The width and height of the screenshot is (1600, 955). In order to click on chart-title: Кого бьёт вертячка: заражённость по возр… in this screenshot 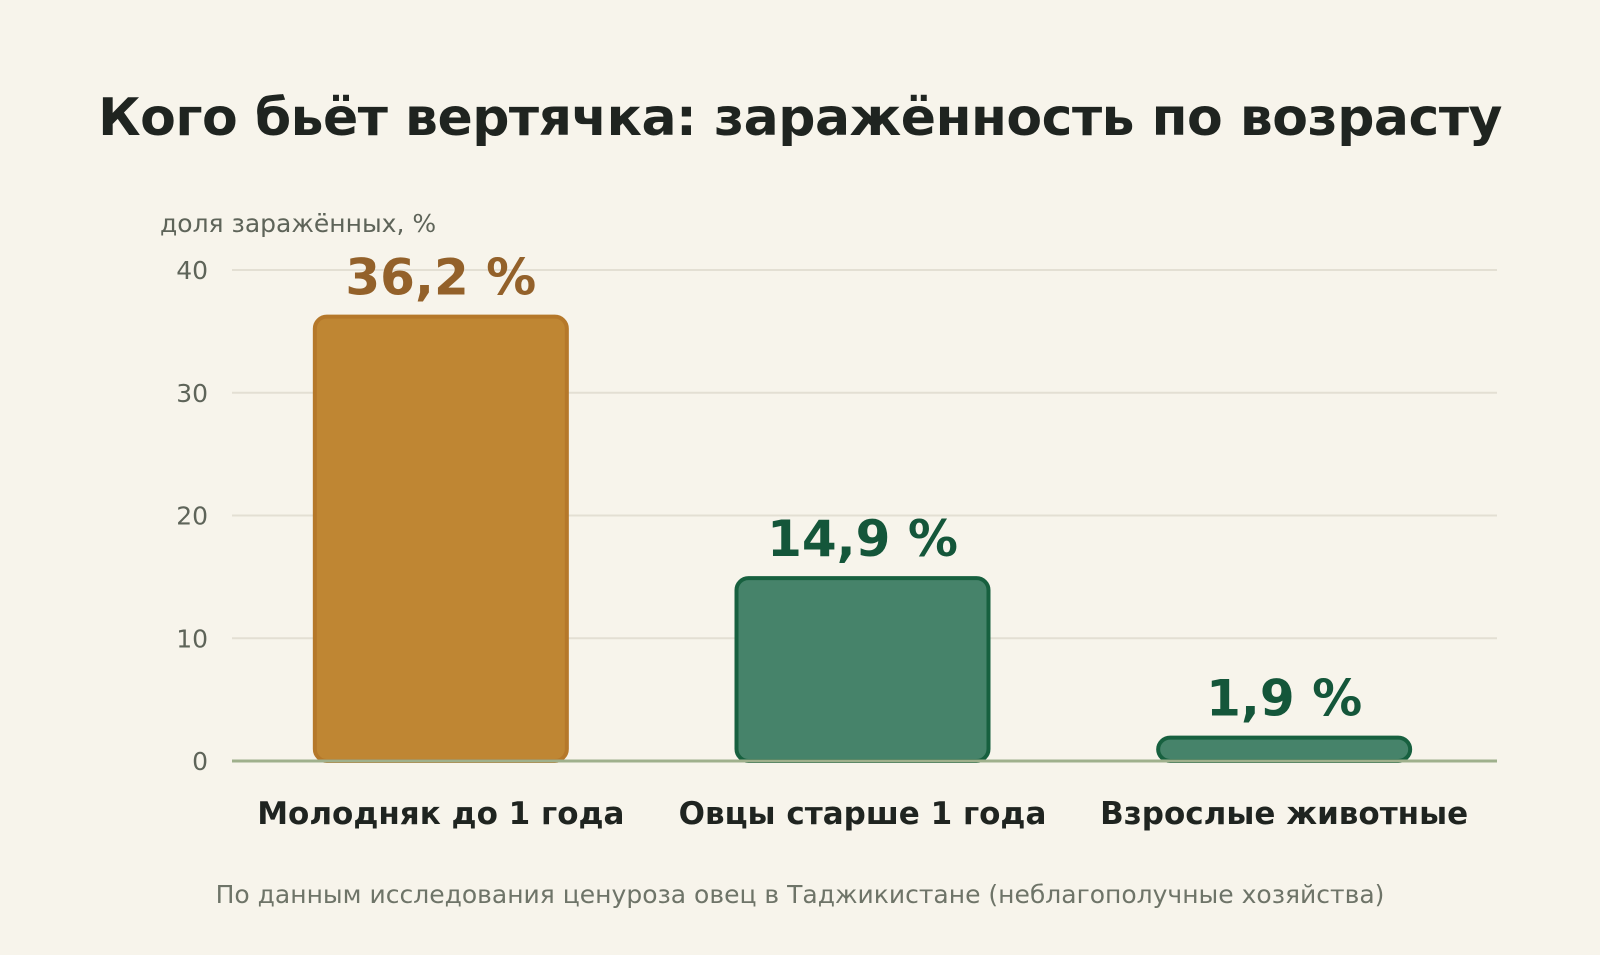, I will do `click(800, 118)`.